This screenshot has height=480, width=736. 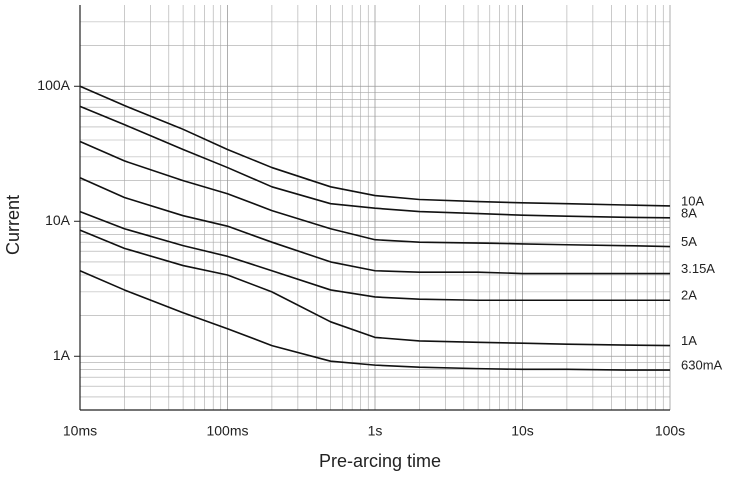 I want to click on y-tick-label: 1A, so click(x=62, y=355).